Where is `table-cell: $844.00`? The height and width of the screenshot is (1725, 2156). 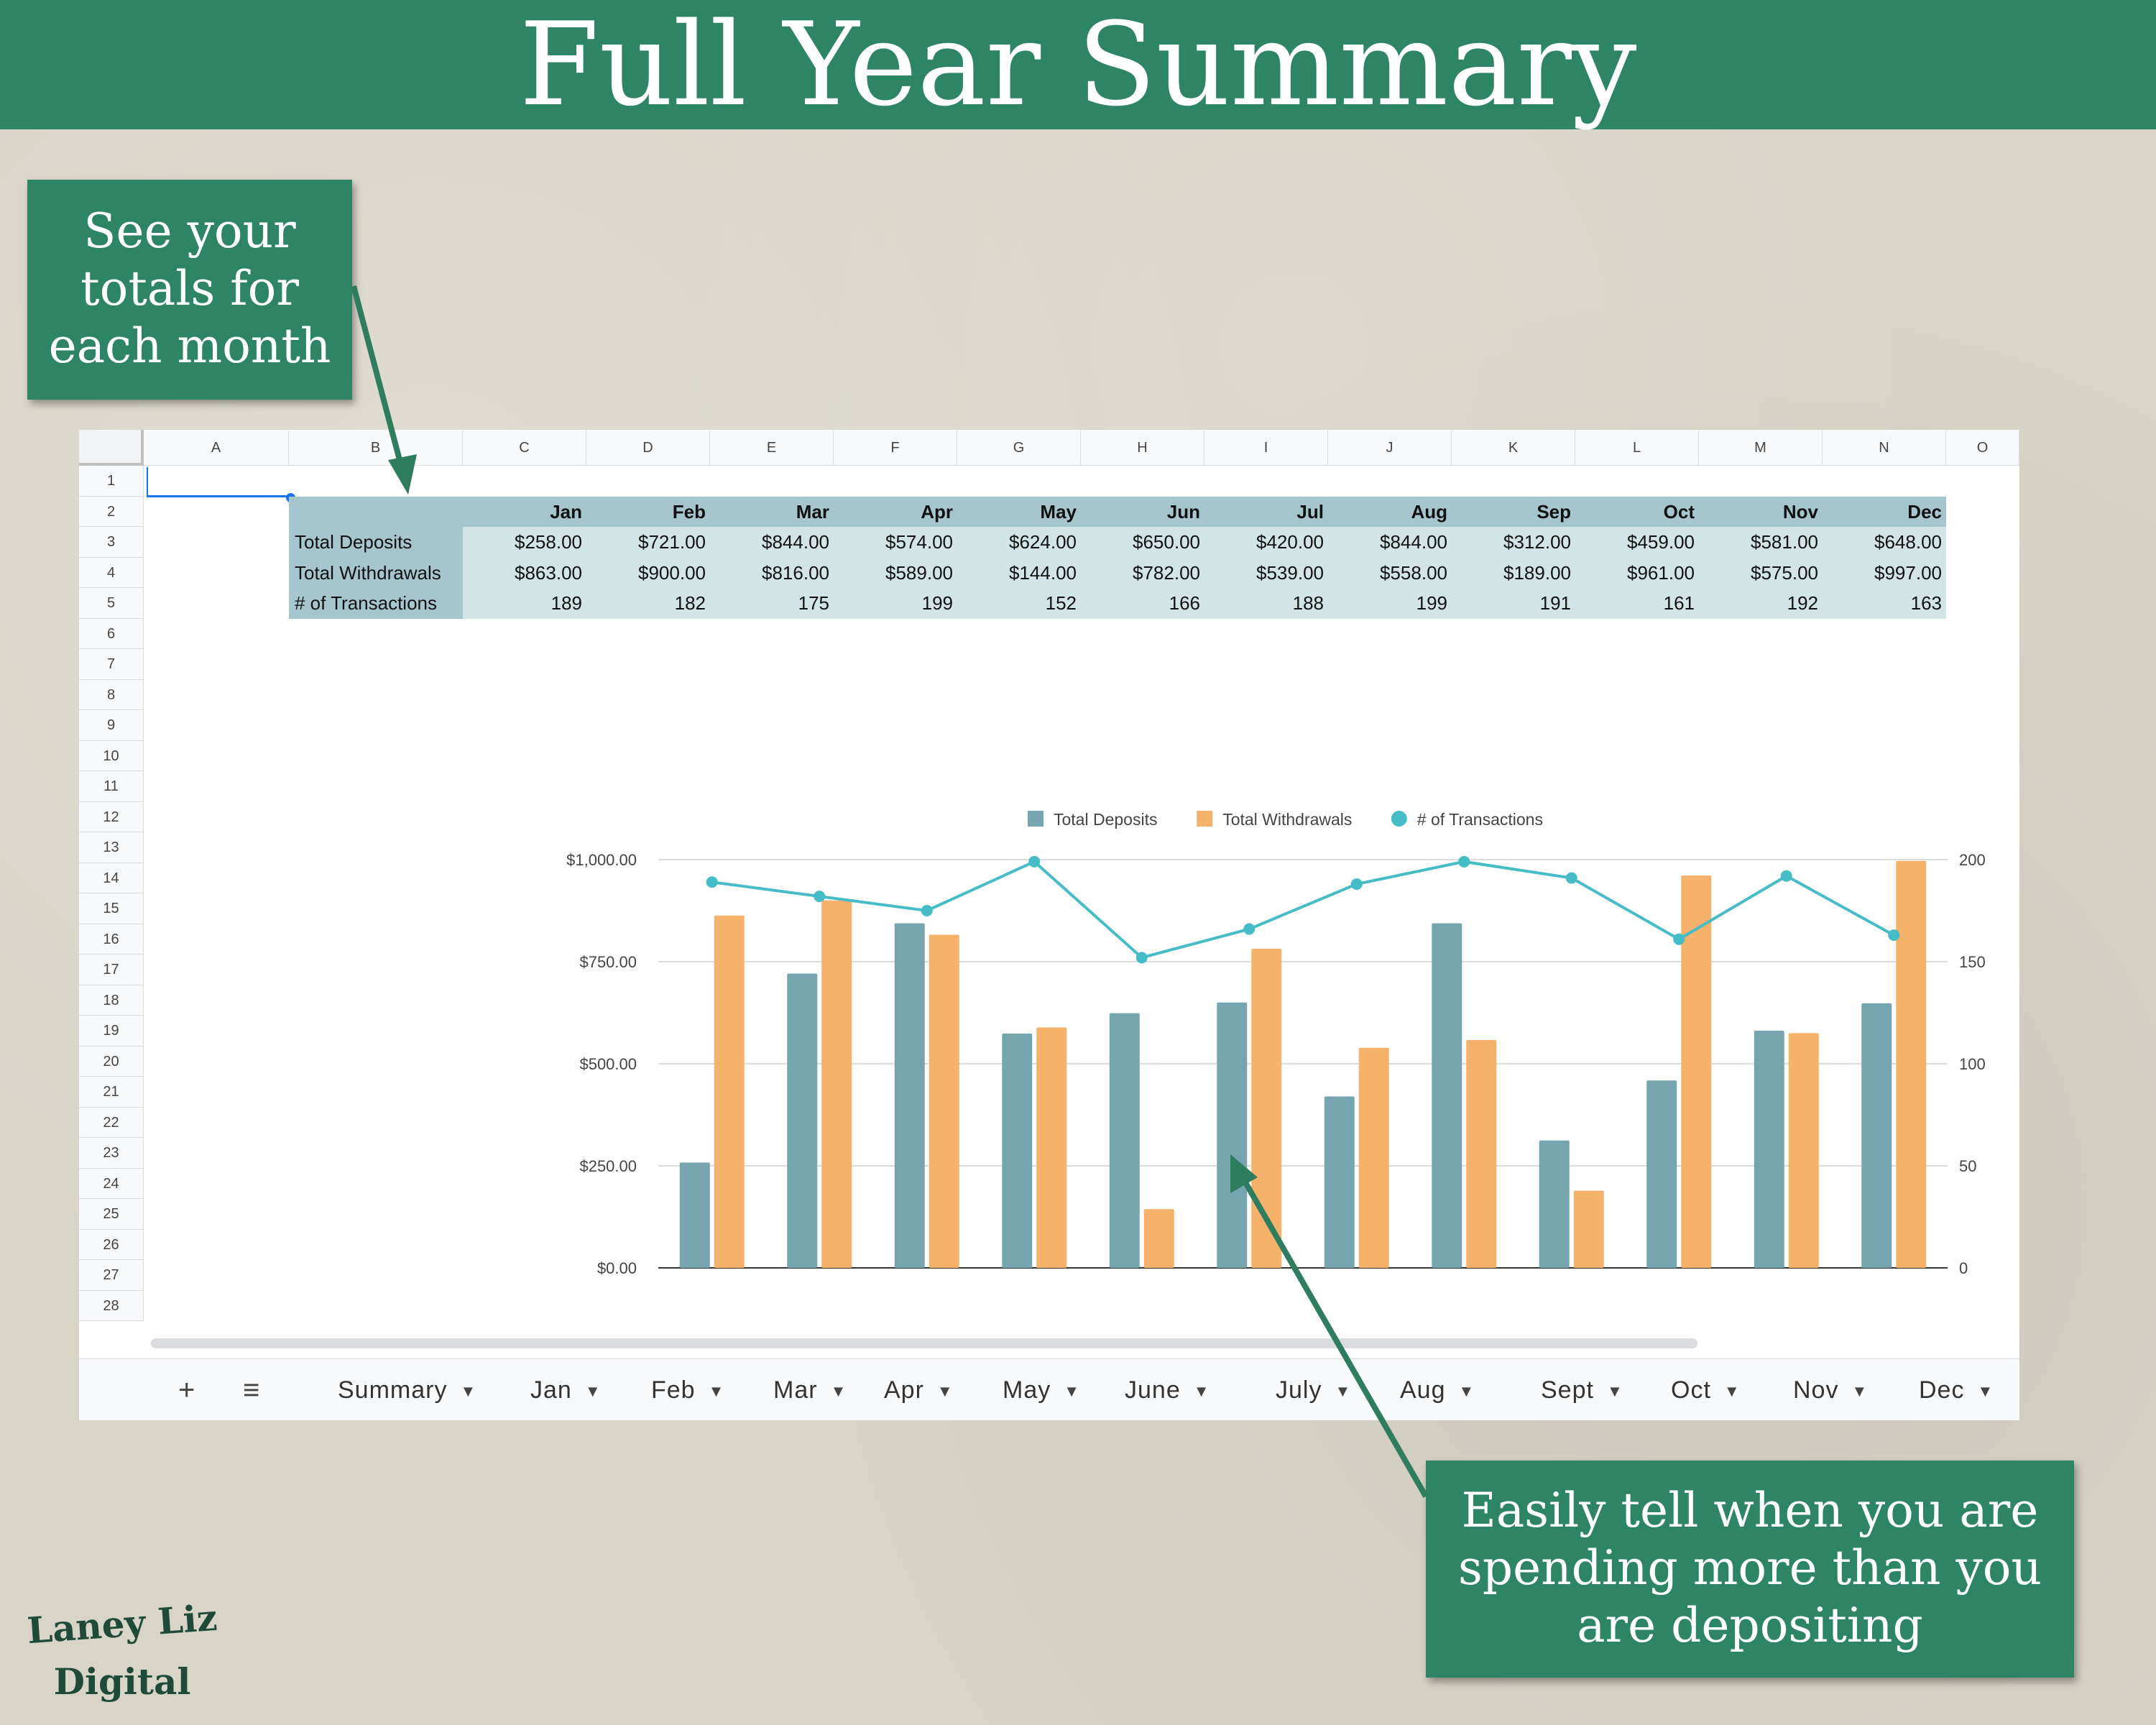
table-cell: $844.00 is located at coordinates (772, 542).